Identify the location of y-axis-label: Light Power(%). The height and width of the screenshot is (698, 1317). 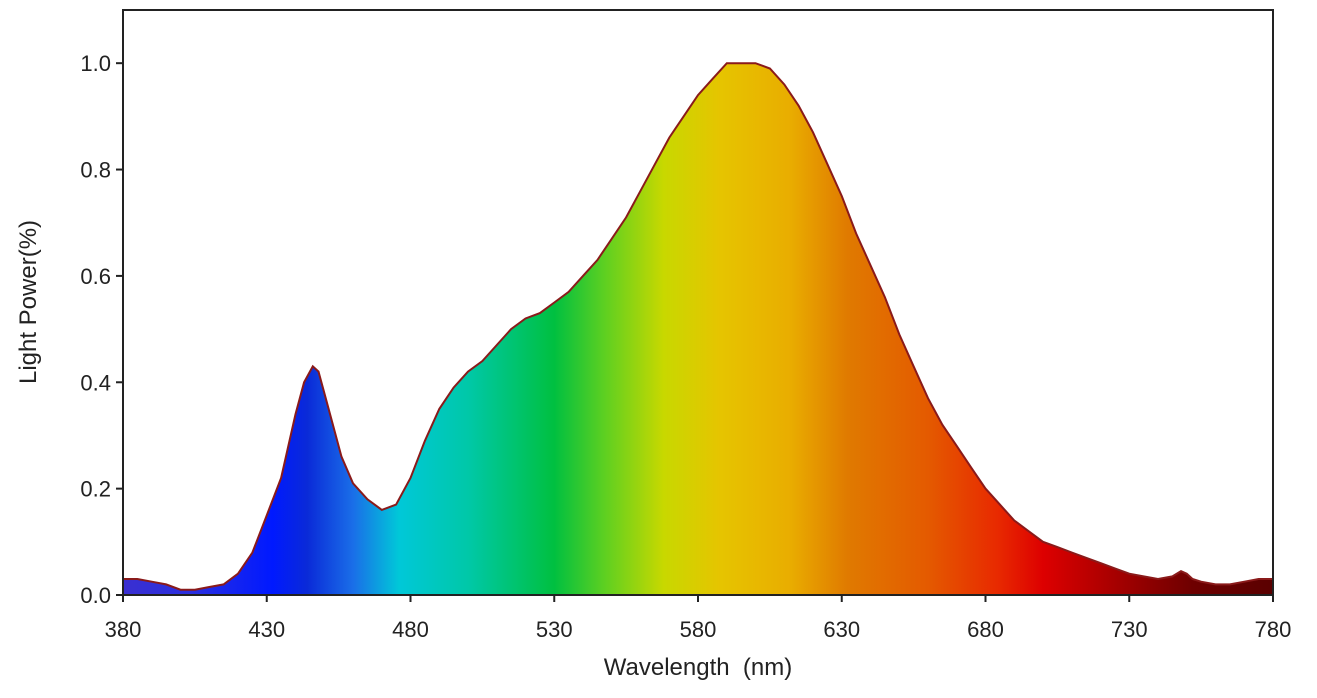
(28, 302).